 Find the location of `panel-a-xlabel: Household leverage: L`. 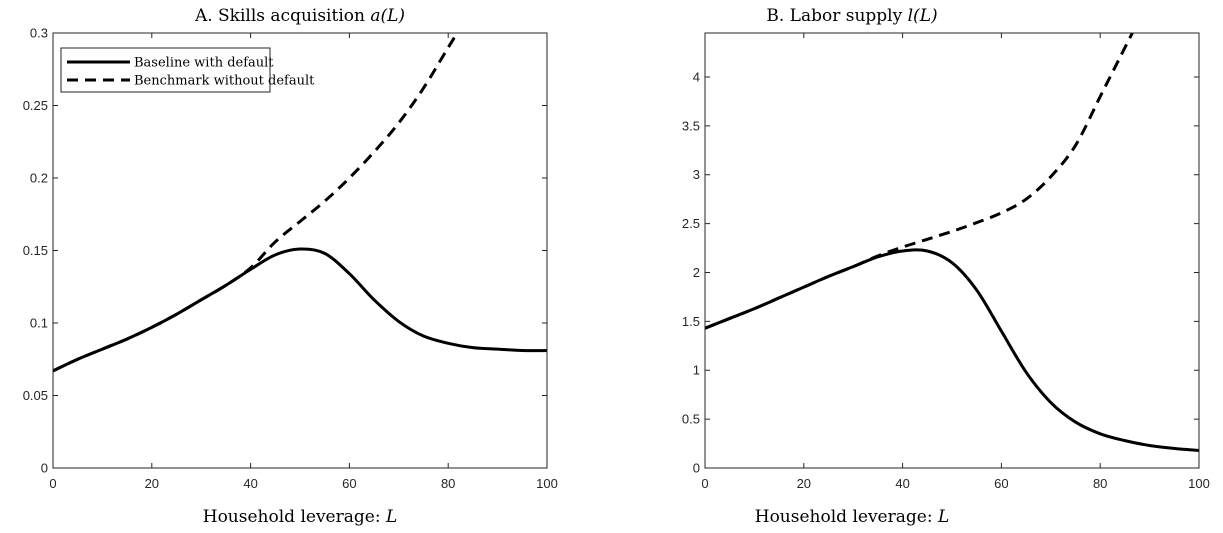

panel-a-xlabel: Household leverage: L is located at coordinates (300, 517).